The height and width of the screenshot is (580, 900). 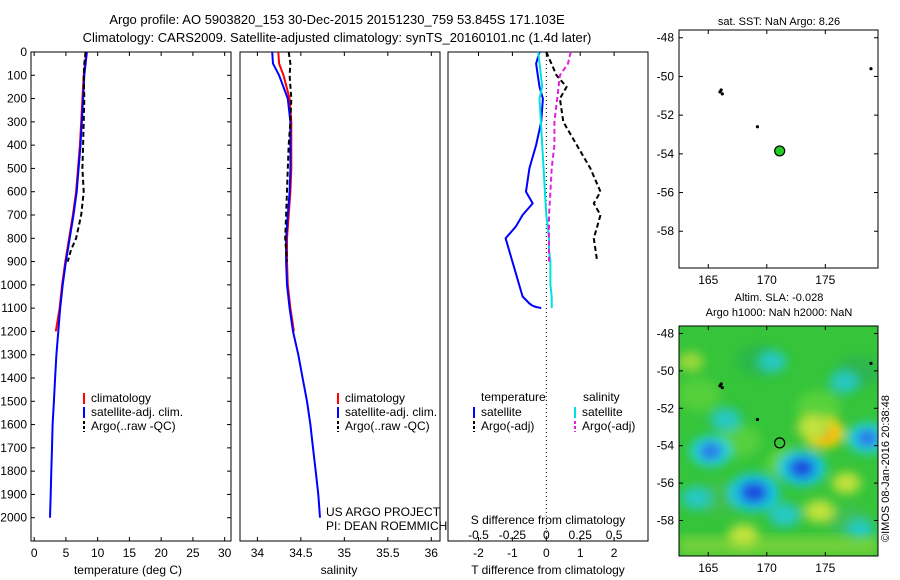 What do you see at coordinates (825, 568) in the screenshot?
I see `longitude-tick-label: 175` at bounding box center [825, 568].